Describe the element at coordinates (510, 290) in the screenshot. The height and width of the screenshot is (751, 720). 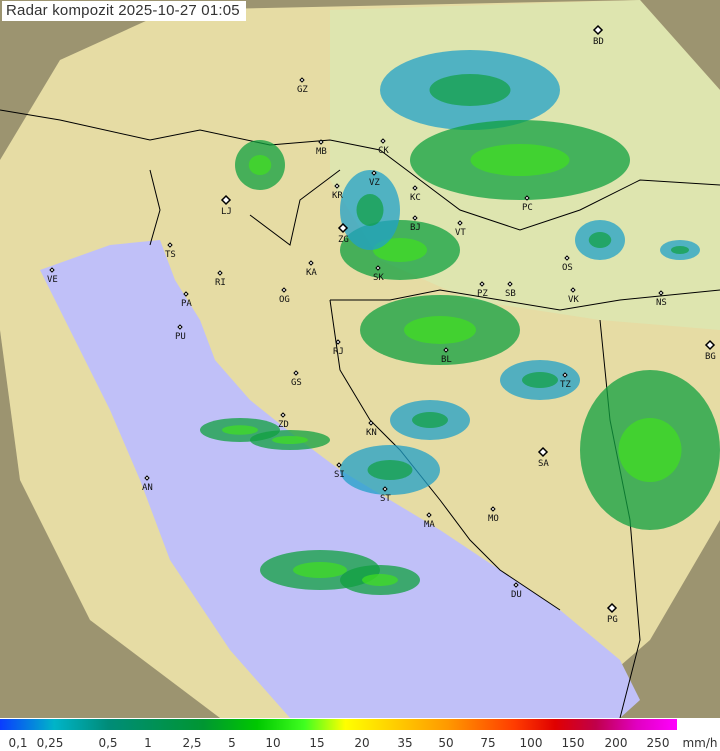
I see `city-sb: SB` at that location.